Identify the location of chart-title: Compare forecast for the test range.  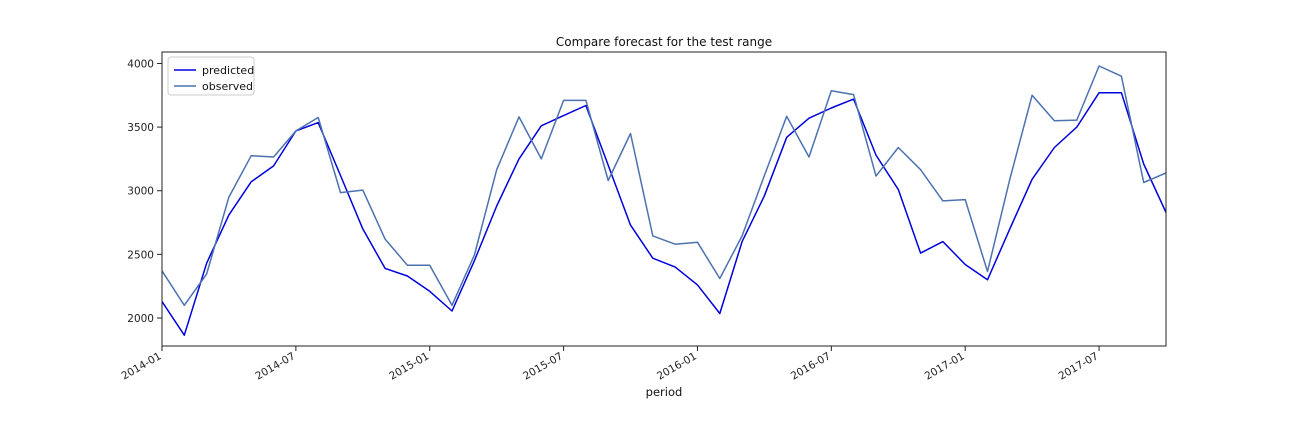
(664, 42).